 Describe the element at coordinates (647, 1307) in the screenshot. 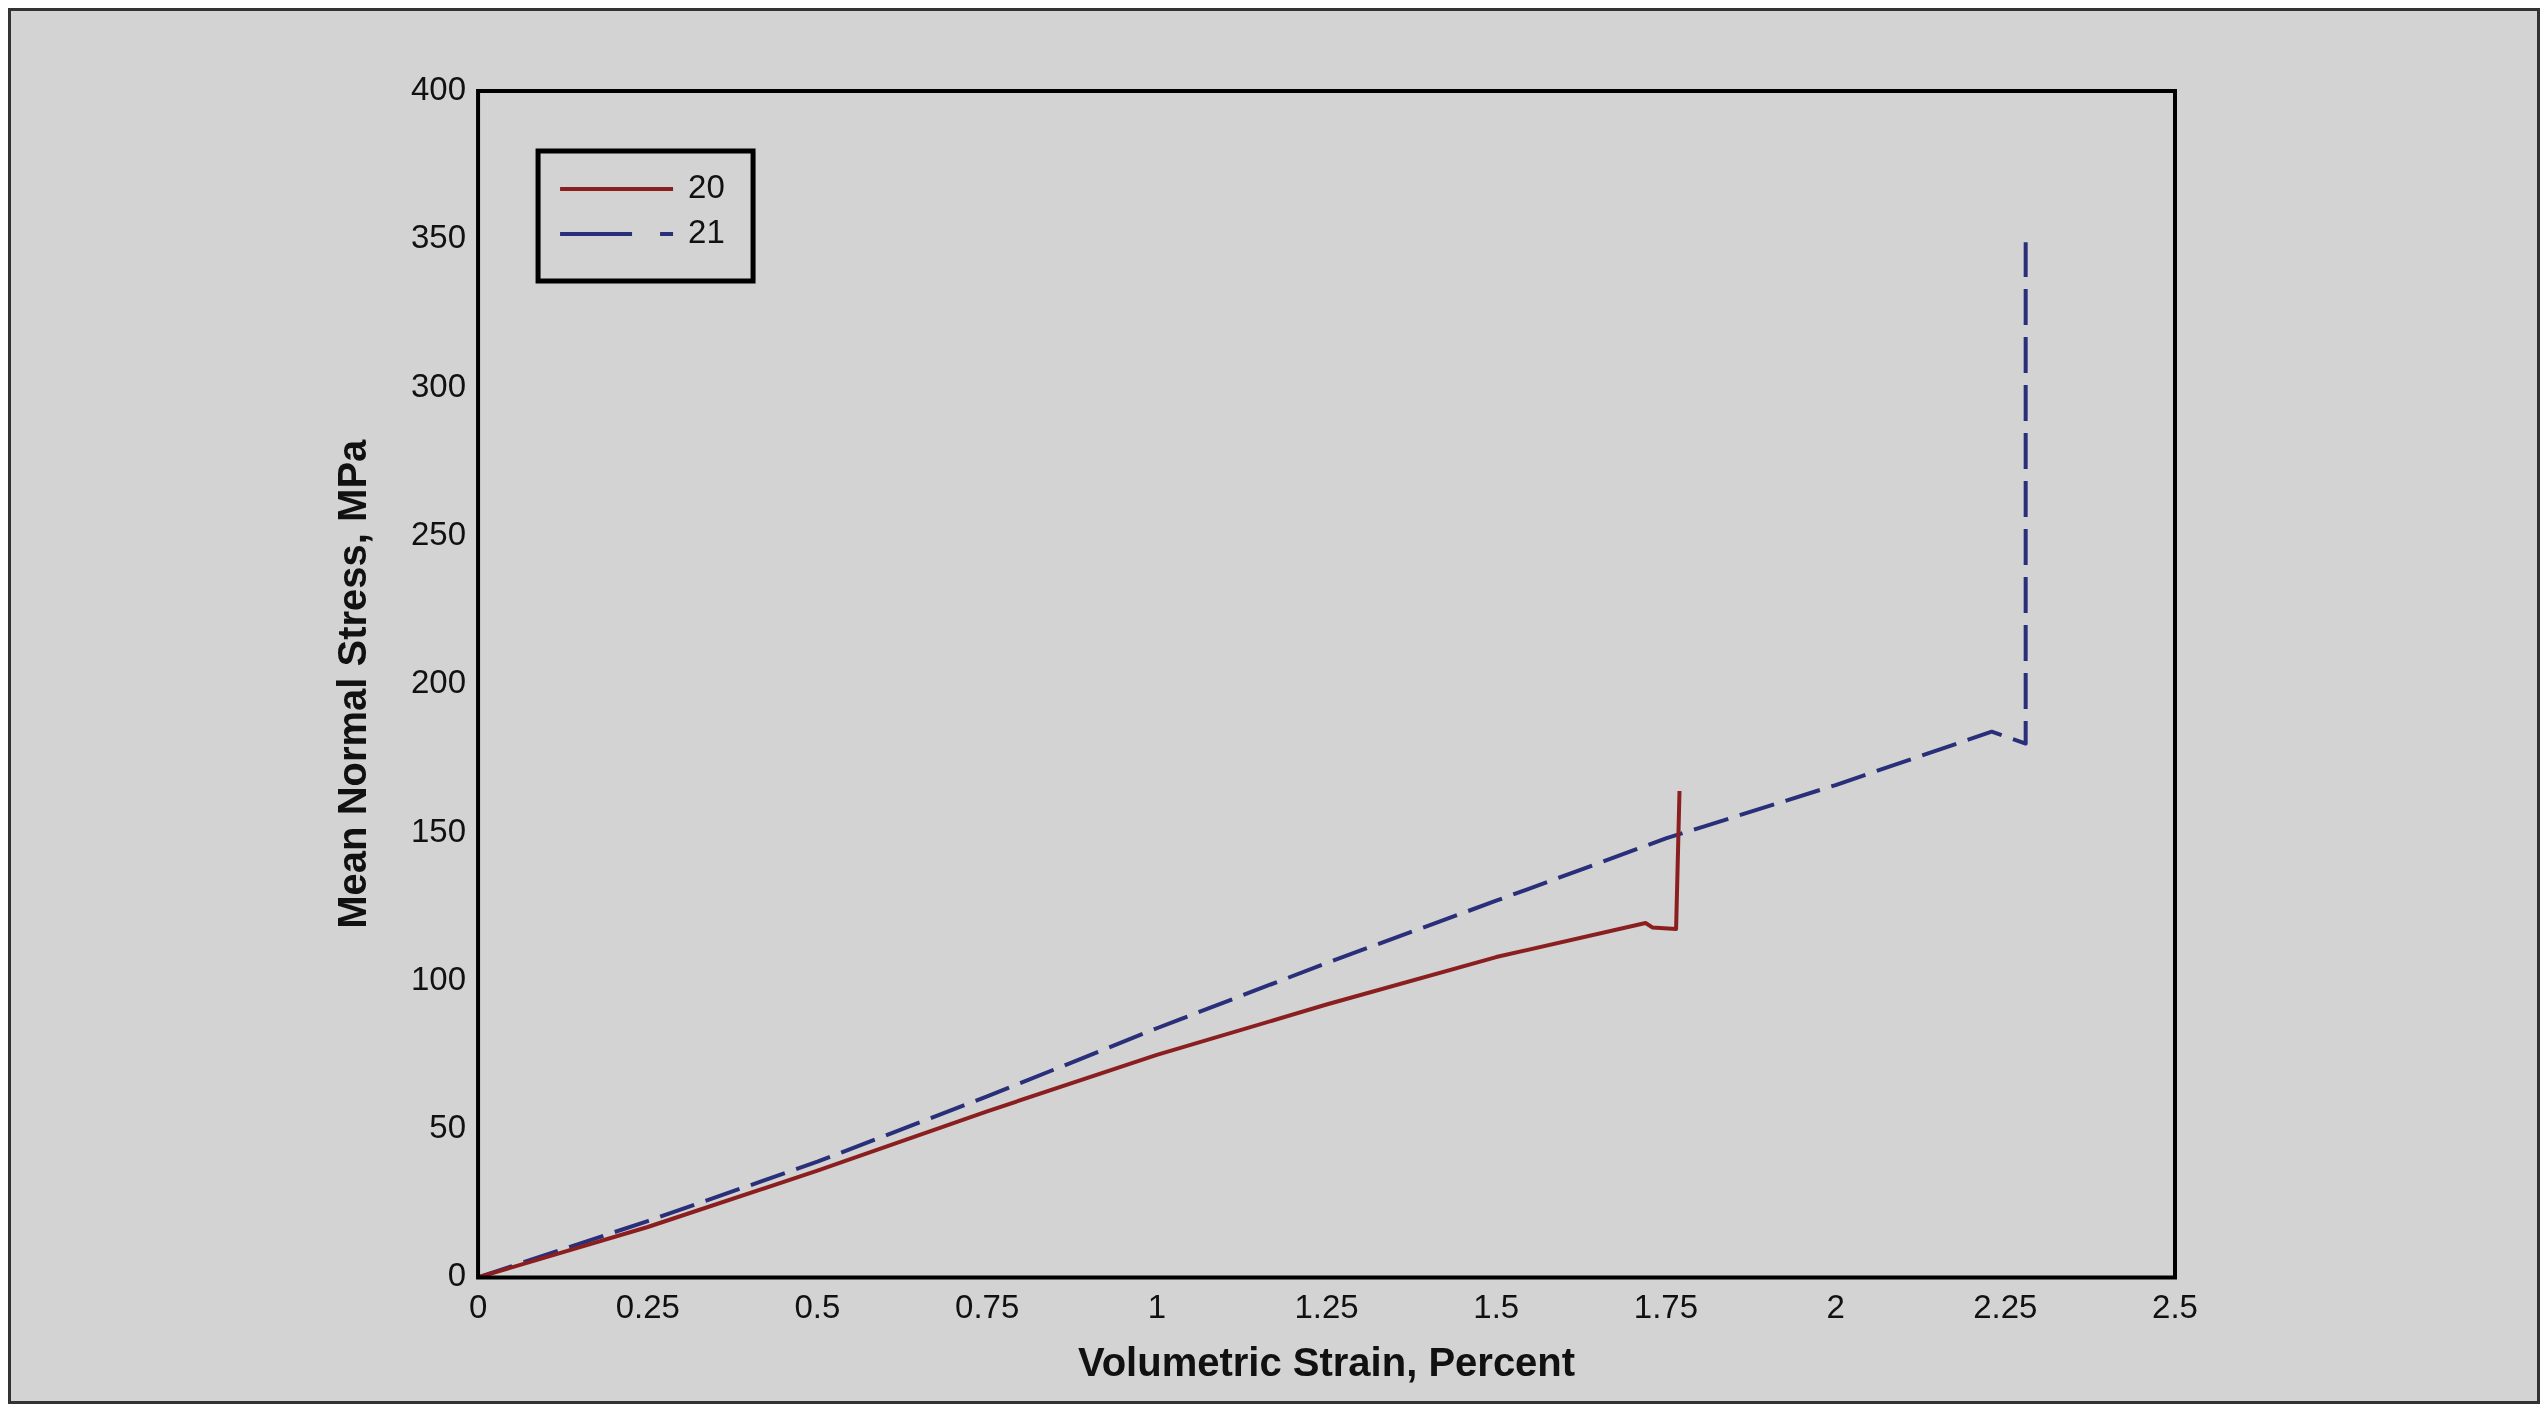

I see `x-tick-label: 0.25` at that location.